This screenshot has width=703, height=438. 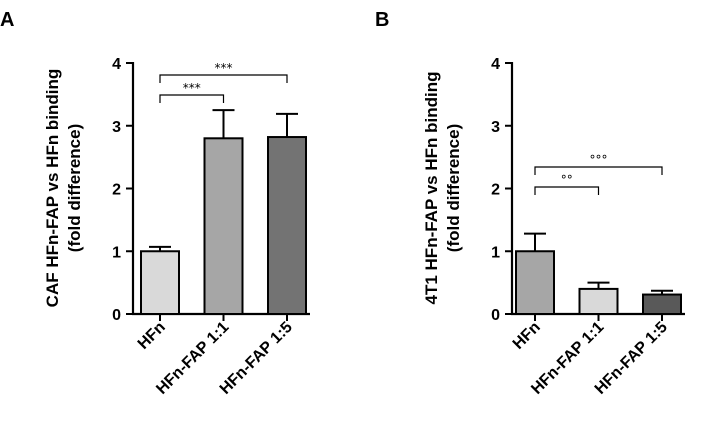 What do you see at coordinates (116, 252) in the screenshot?
I see `panel-a-ytick-label: 1` at bounding box center [116, 252].